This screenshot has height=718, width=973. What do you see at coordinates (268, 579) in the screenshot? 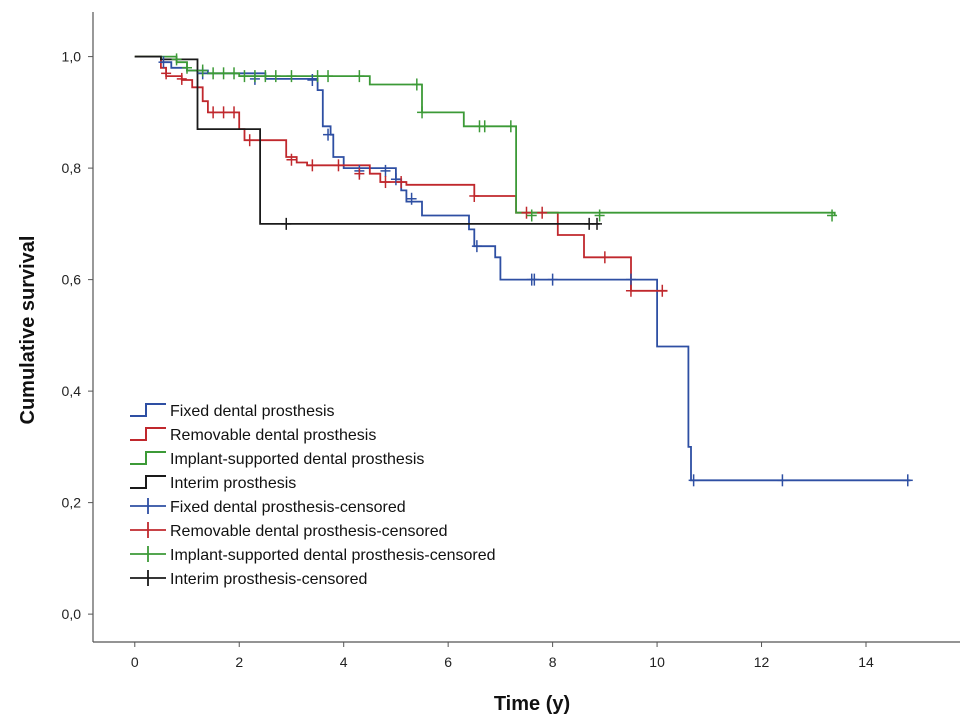
I see `legend-label: Interim prosthesis-censored` at bounding box center [268, 579].